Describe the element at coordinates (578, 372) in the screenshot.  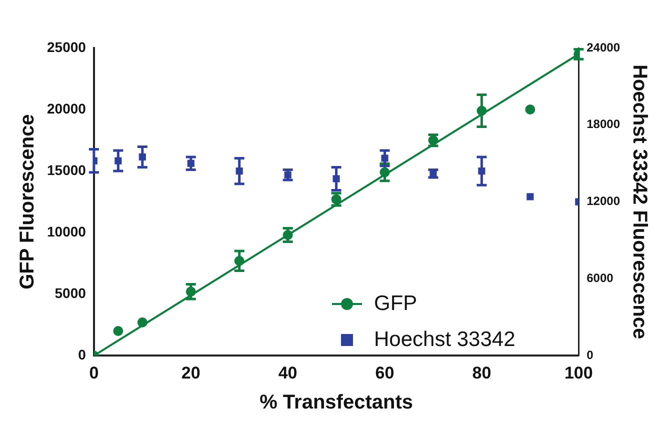
I see `x-tick-label: 100` at that location.